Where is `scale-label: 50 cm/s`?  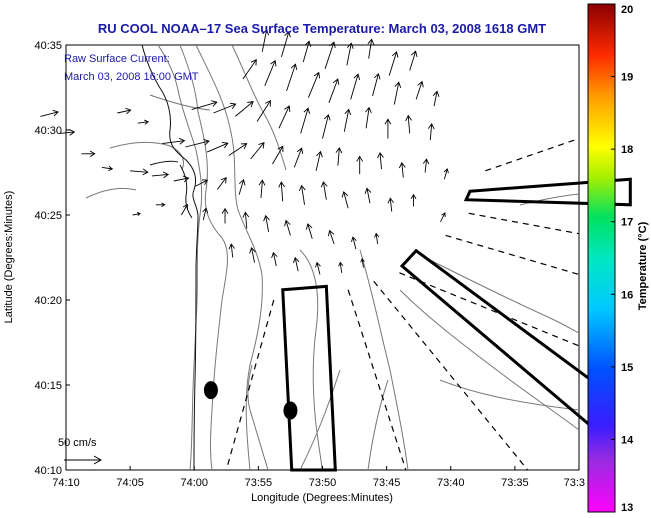 scale-label: 50 cm/s is located at coordinates (77, 443).